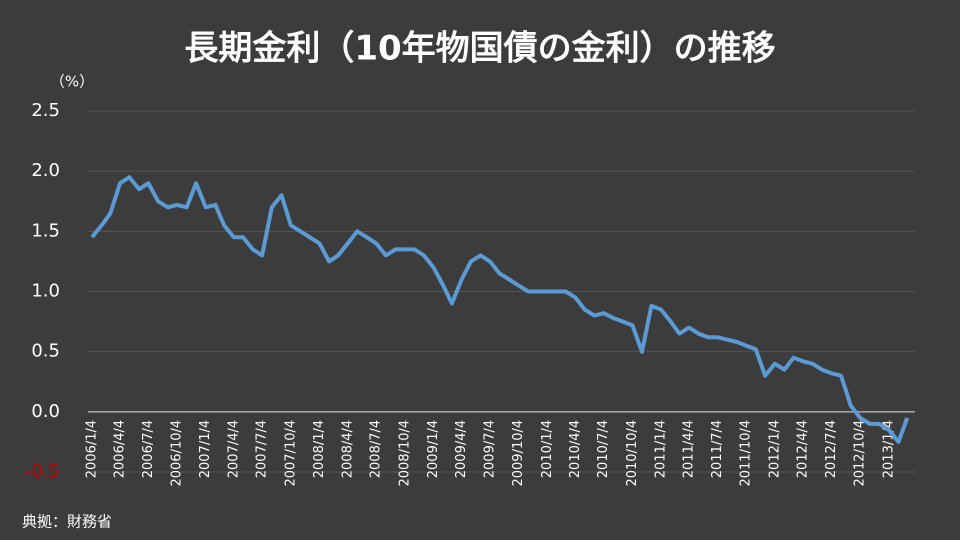 This screenshot has width=960, height=540. Describe the element at coordinates (42, 471) in the screenshot. I see `y-tick-label: -0.5` at that location.